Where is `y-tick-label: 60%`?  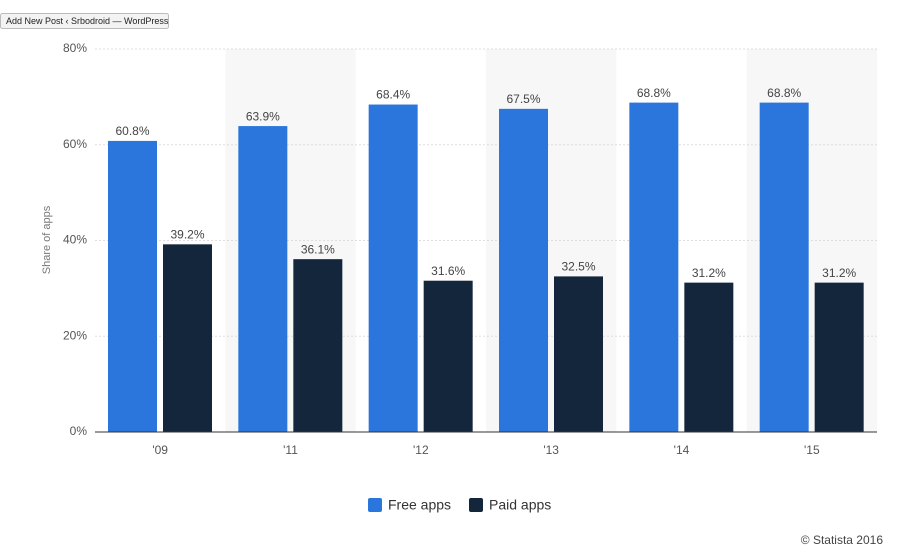
y-tick-label: 60% is located at coordinates (75, 144).